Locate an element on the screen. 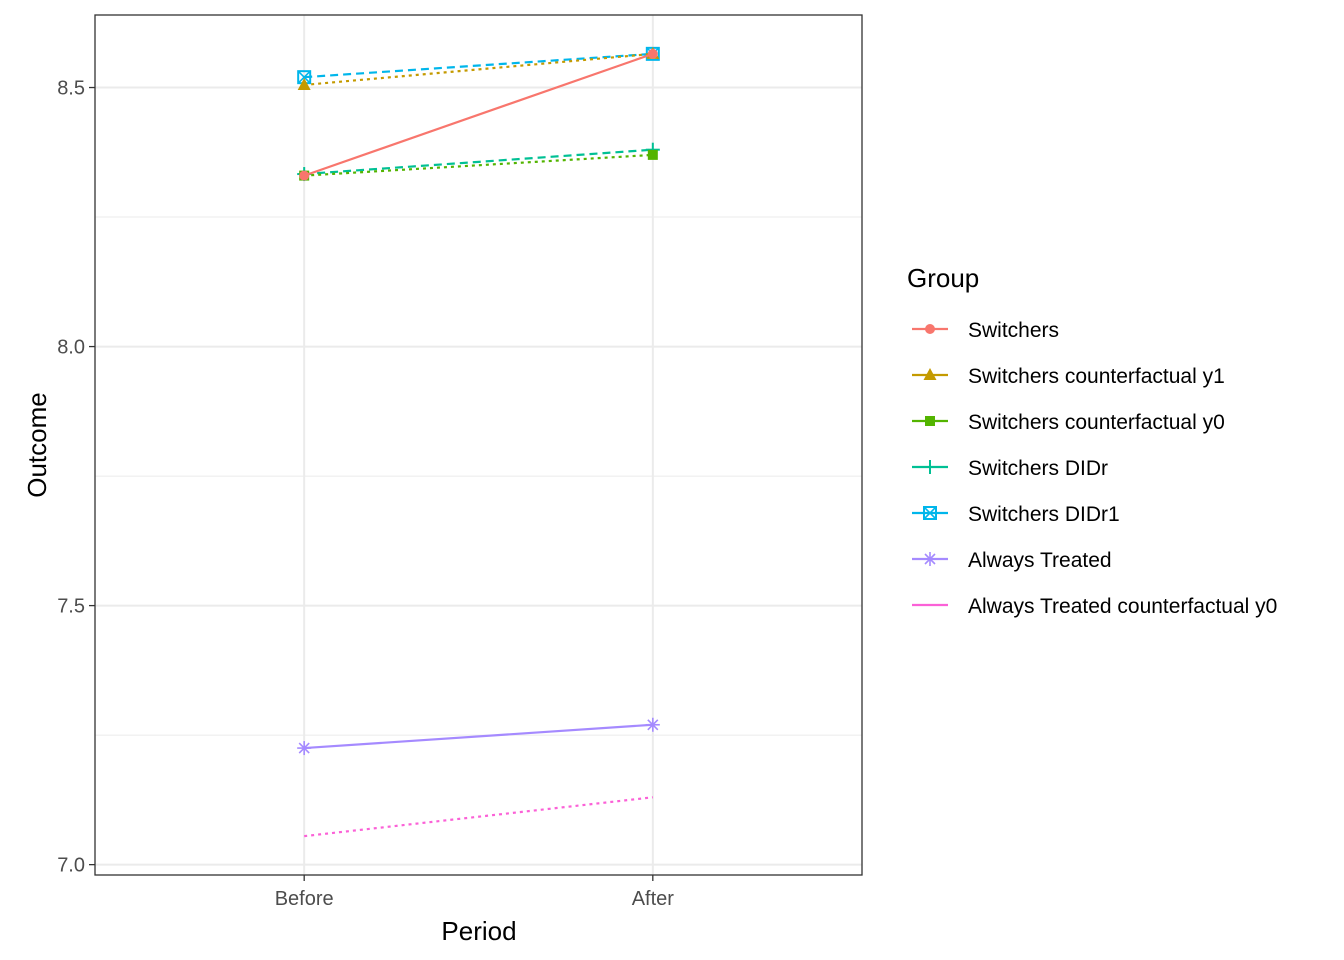 The width and height of the screenshot is (1344, 960). legend-label: Switchers is located at coordinates (1013, 330).